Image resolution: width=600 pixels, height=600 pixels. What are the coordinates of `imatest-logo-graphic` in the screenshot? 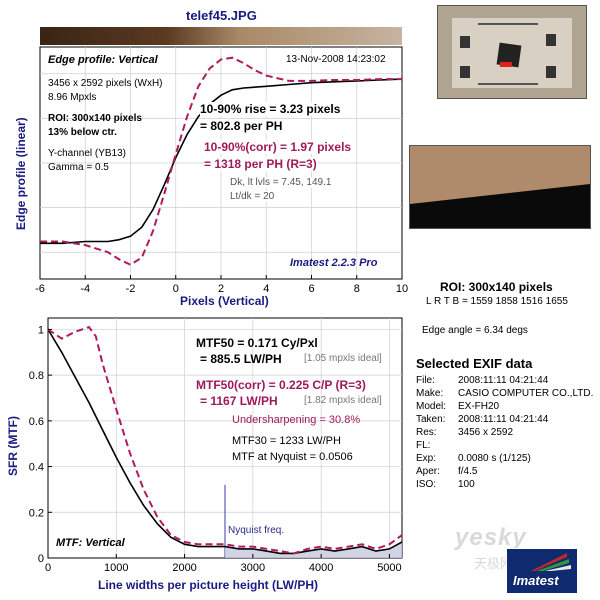 It's located at (542, 561).